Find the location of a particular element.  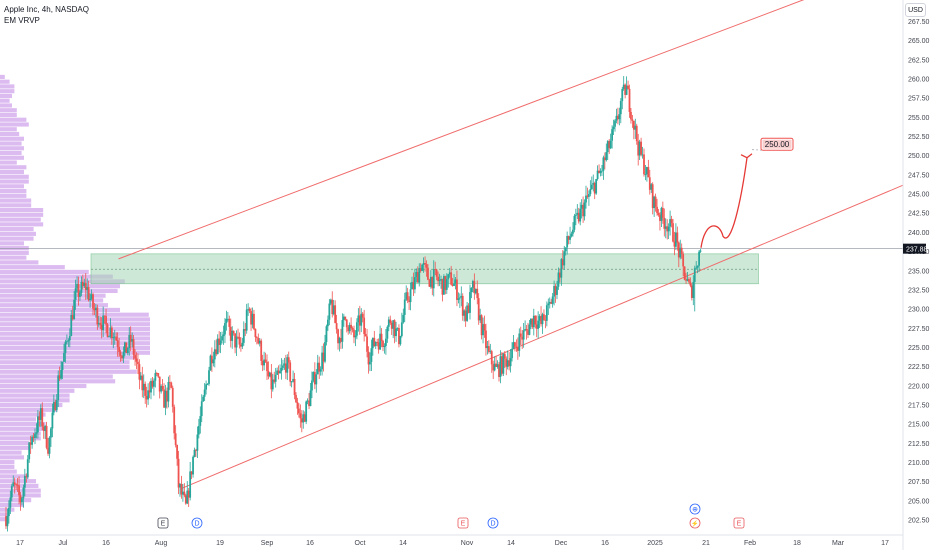

x-tick-label: Mar is located at coordinates (838, 543).